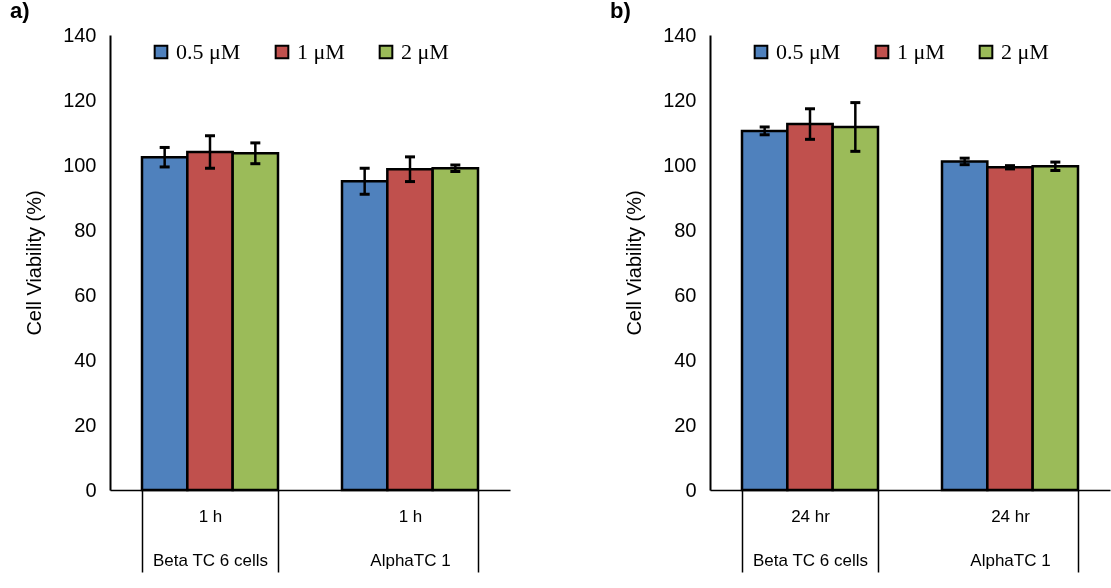  What do you see at coordinates (20, 11) in the screenshot?
I see `chart-title: a)` at bounding box center [20, 11].